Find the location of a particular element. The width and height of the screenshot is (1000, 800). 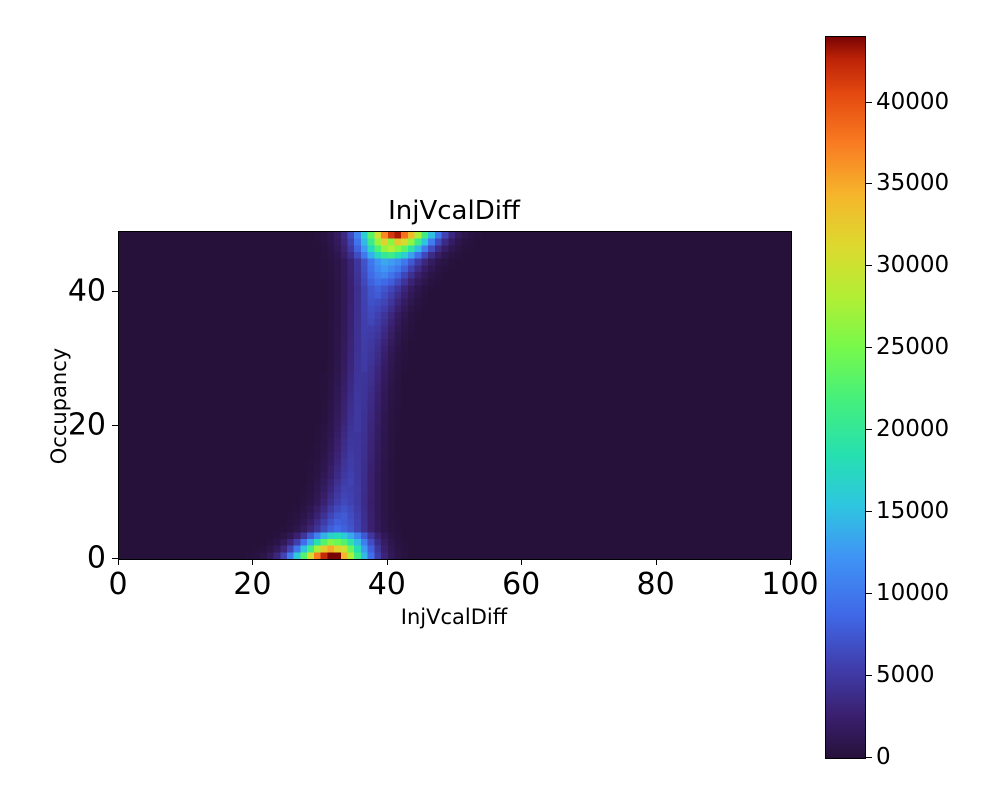

x-tick-label: 0 is located at coordinates (118, 584).